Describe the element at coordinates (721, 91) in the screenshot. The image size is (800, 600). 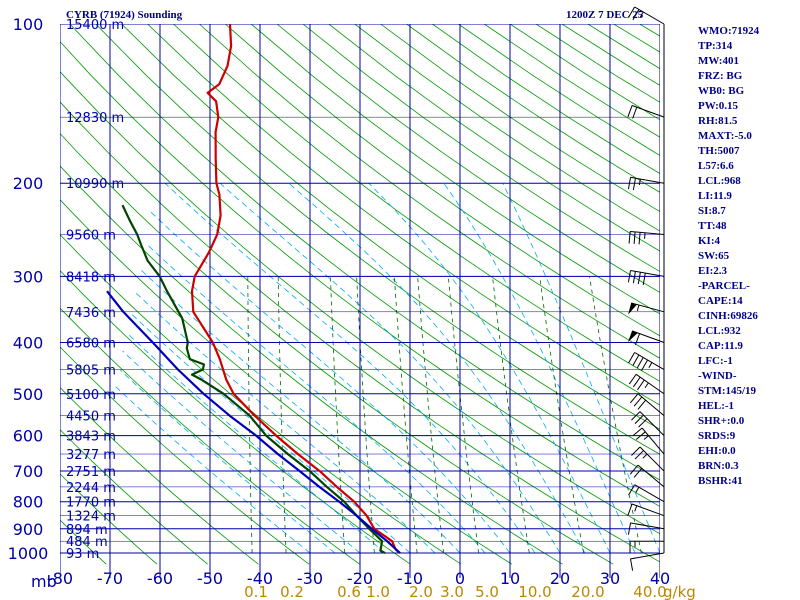
I see `index-item: WB0: BG` at that location.